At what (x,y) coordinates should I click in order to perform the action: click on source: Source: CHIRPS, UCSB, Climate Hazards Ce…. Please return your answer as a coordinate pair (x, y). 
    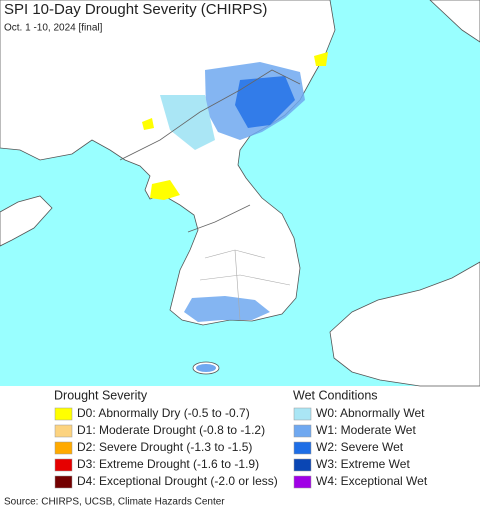
    Looking at the image, I should click on (114, 502).